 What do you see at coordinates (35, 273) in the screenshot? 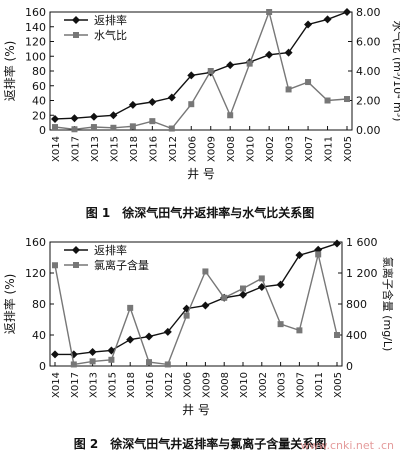
I see `chart2-y-tick-label: 120` at bounding box center [35, 273].